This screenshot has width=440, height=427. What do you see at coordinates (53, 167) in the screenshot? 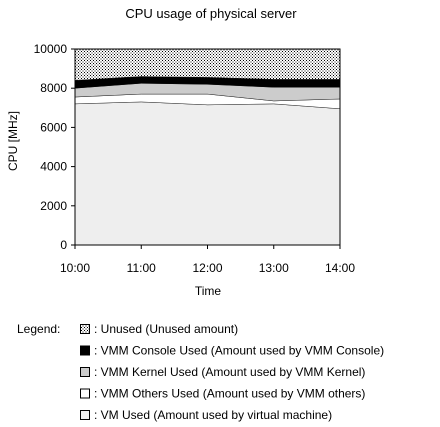
I see `y-tick-label: 4000` at bounding box center [53, 167].